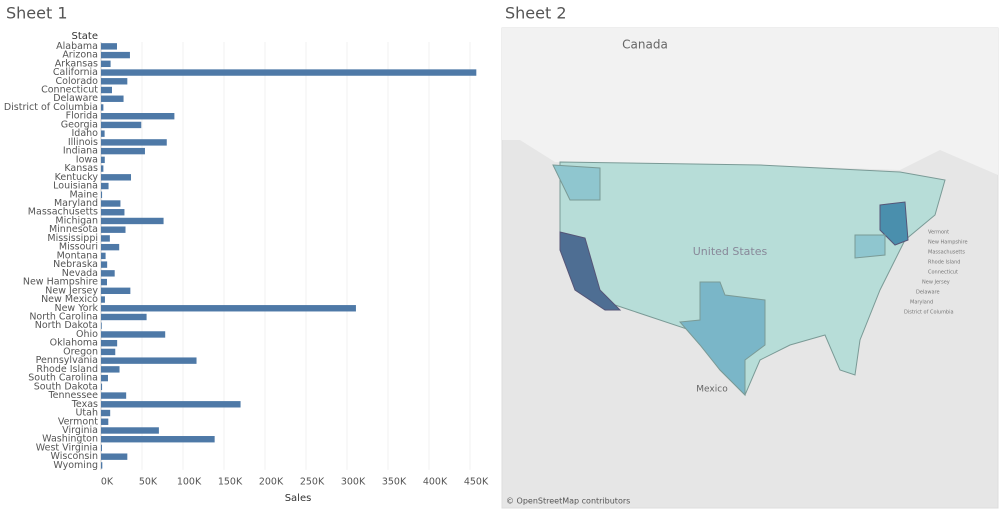 This screenshot has width=1000, height=512. Describe the element at coordinates (75, 98) in the screenshot. I see `y-tick-label: Delaware` at that location.